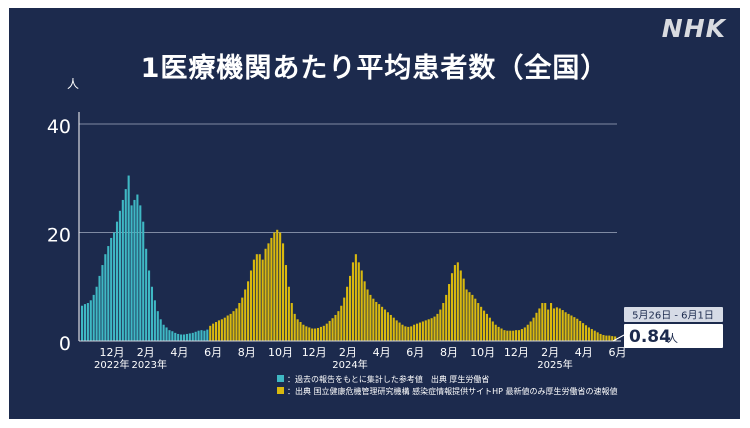 This screenshot has width=750, height=428. I want to click on x-year-label: 2025年, so click(554, 364).